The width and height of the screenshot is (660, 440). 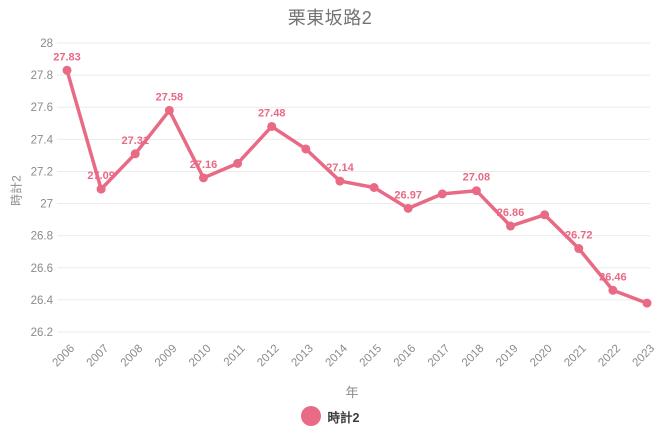 I want to click on y-tick-label: 28, so click(x=46, y=44).